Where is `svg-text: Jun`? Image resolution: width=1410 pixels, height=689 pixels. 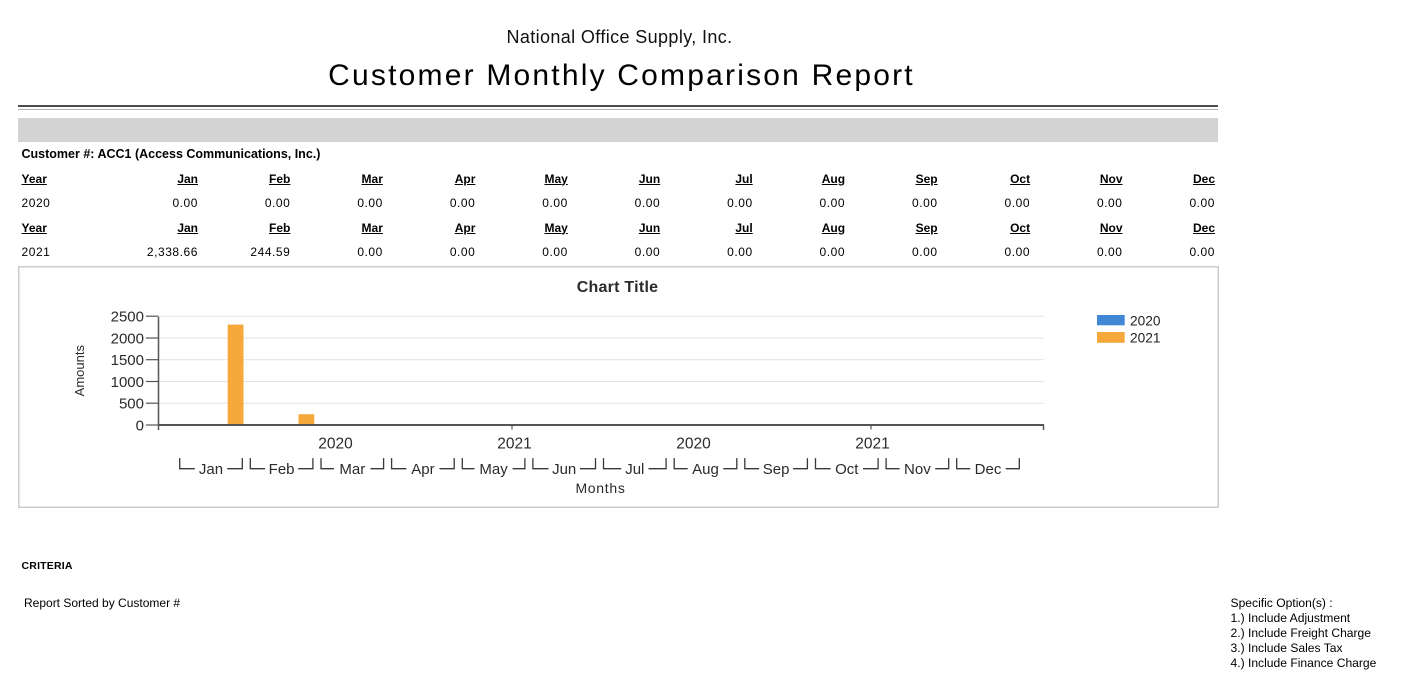
svg-text: Jun is located at coordinates (564, 469).